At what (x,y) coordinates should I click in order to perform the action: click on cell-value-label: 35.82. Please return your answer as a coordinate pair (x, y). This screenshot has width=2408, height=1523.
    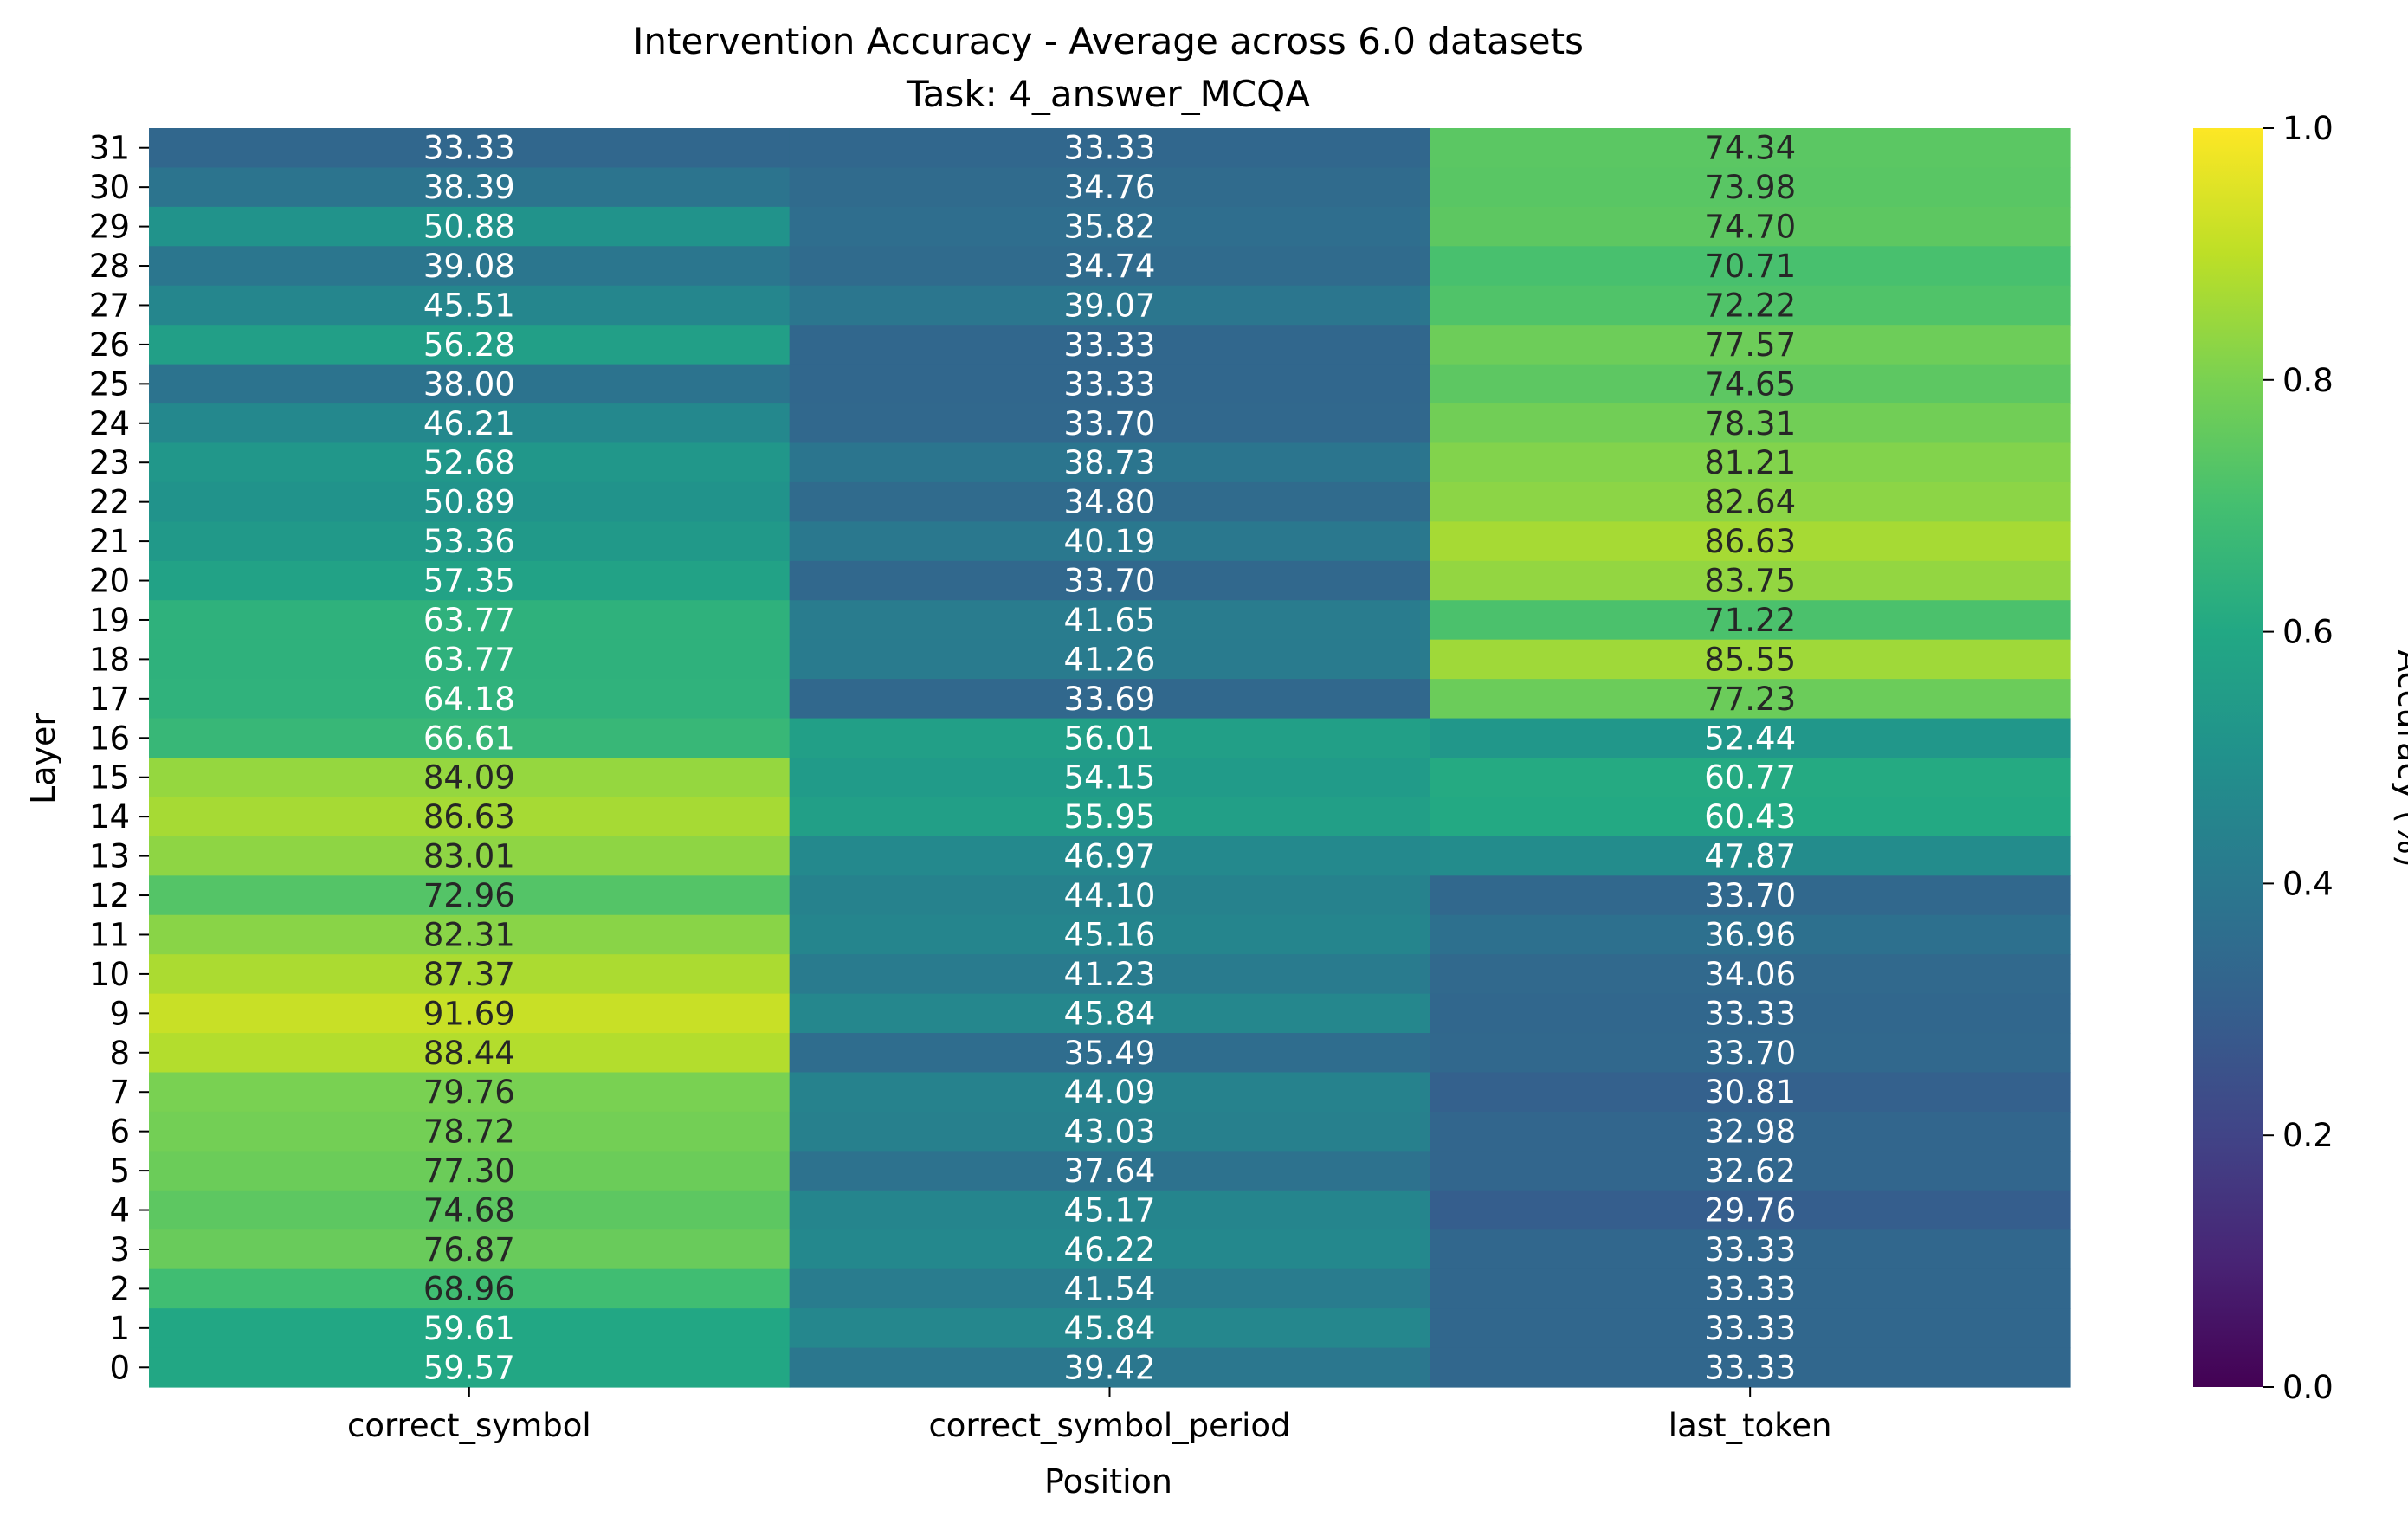
    Looking at the image, I should click on (1110, 227).